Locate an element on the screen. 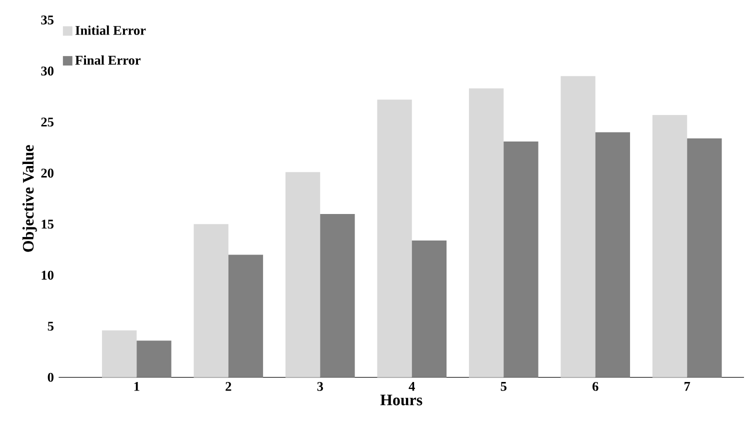 The image size is (748, 431). x-tick-label: 7 is located at coordinates (687, 386).